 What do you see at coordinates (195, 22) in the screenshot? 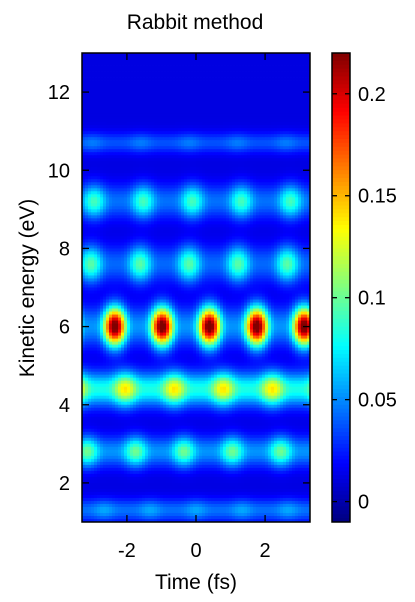
I see `chart-title: Rabbit method` at bounding box center [195, 22].